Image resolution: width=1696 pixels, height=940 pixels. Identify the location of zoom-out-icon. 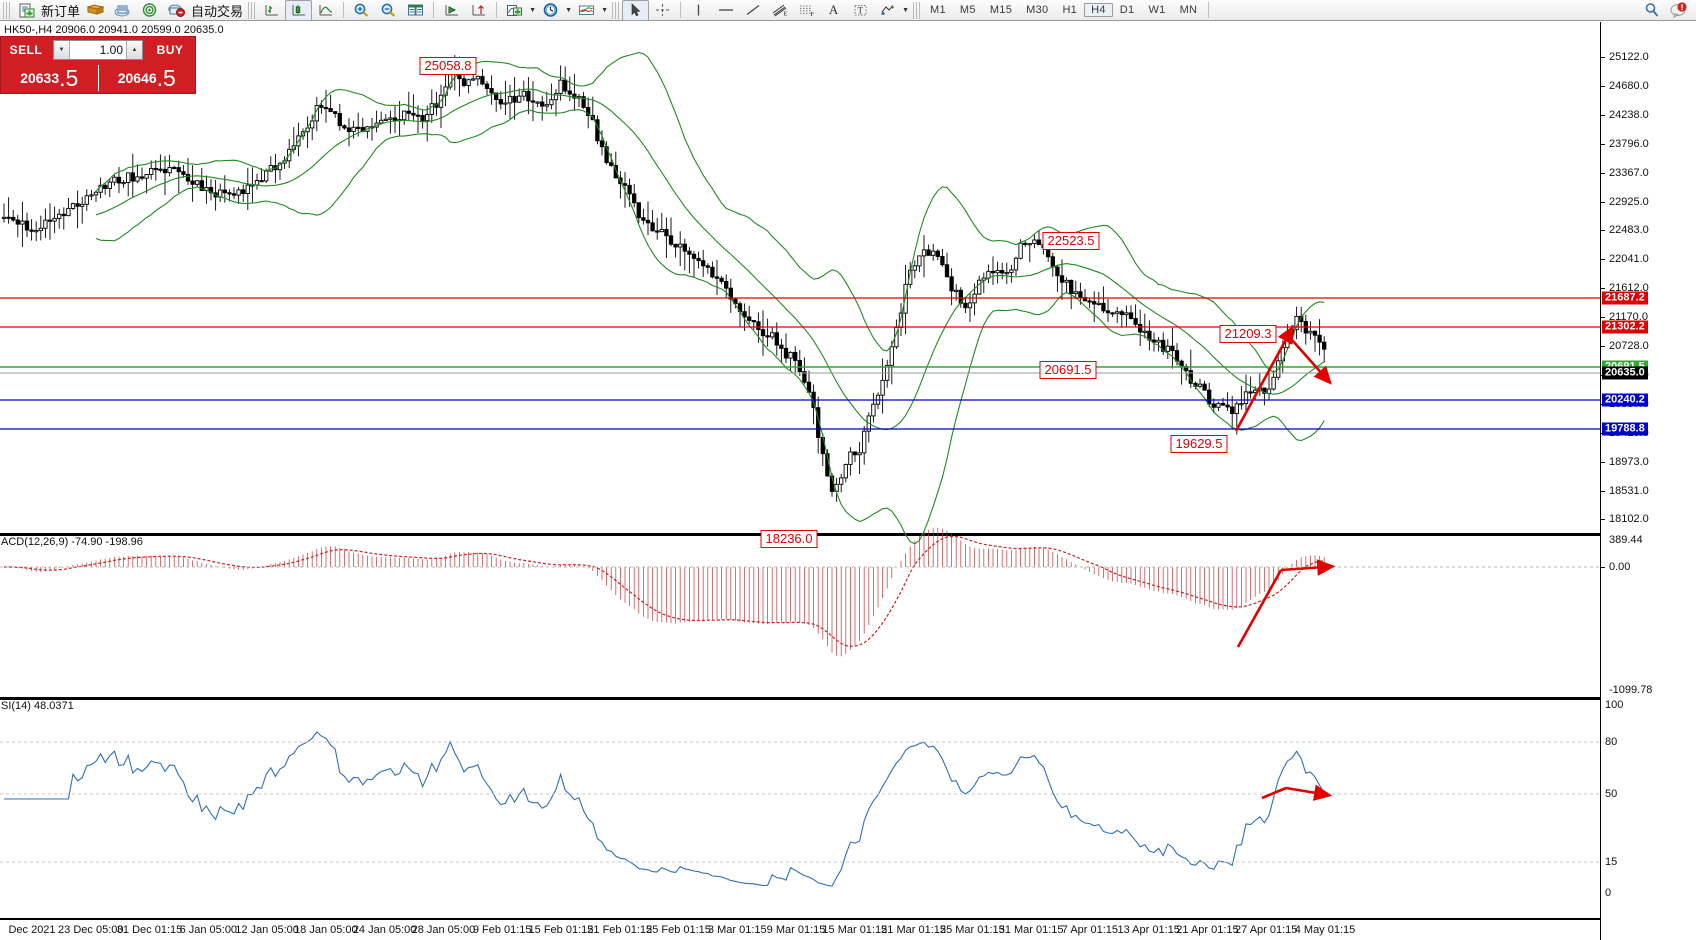
(388, 10).